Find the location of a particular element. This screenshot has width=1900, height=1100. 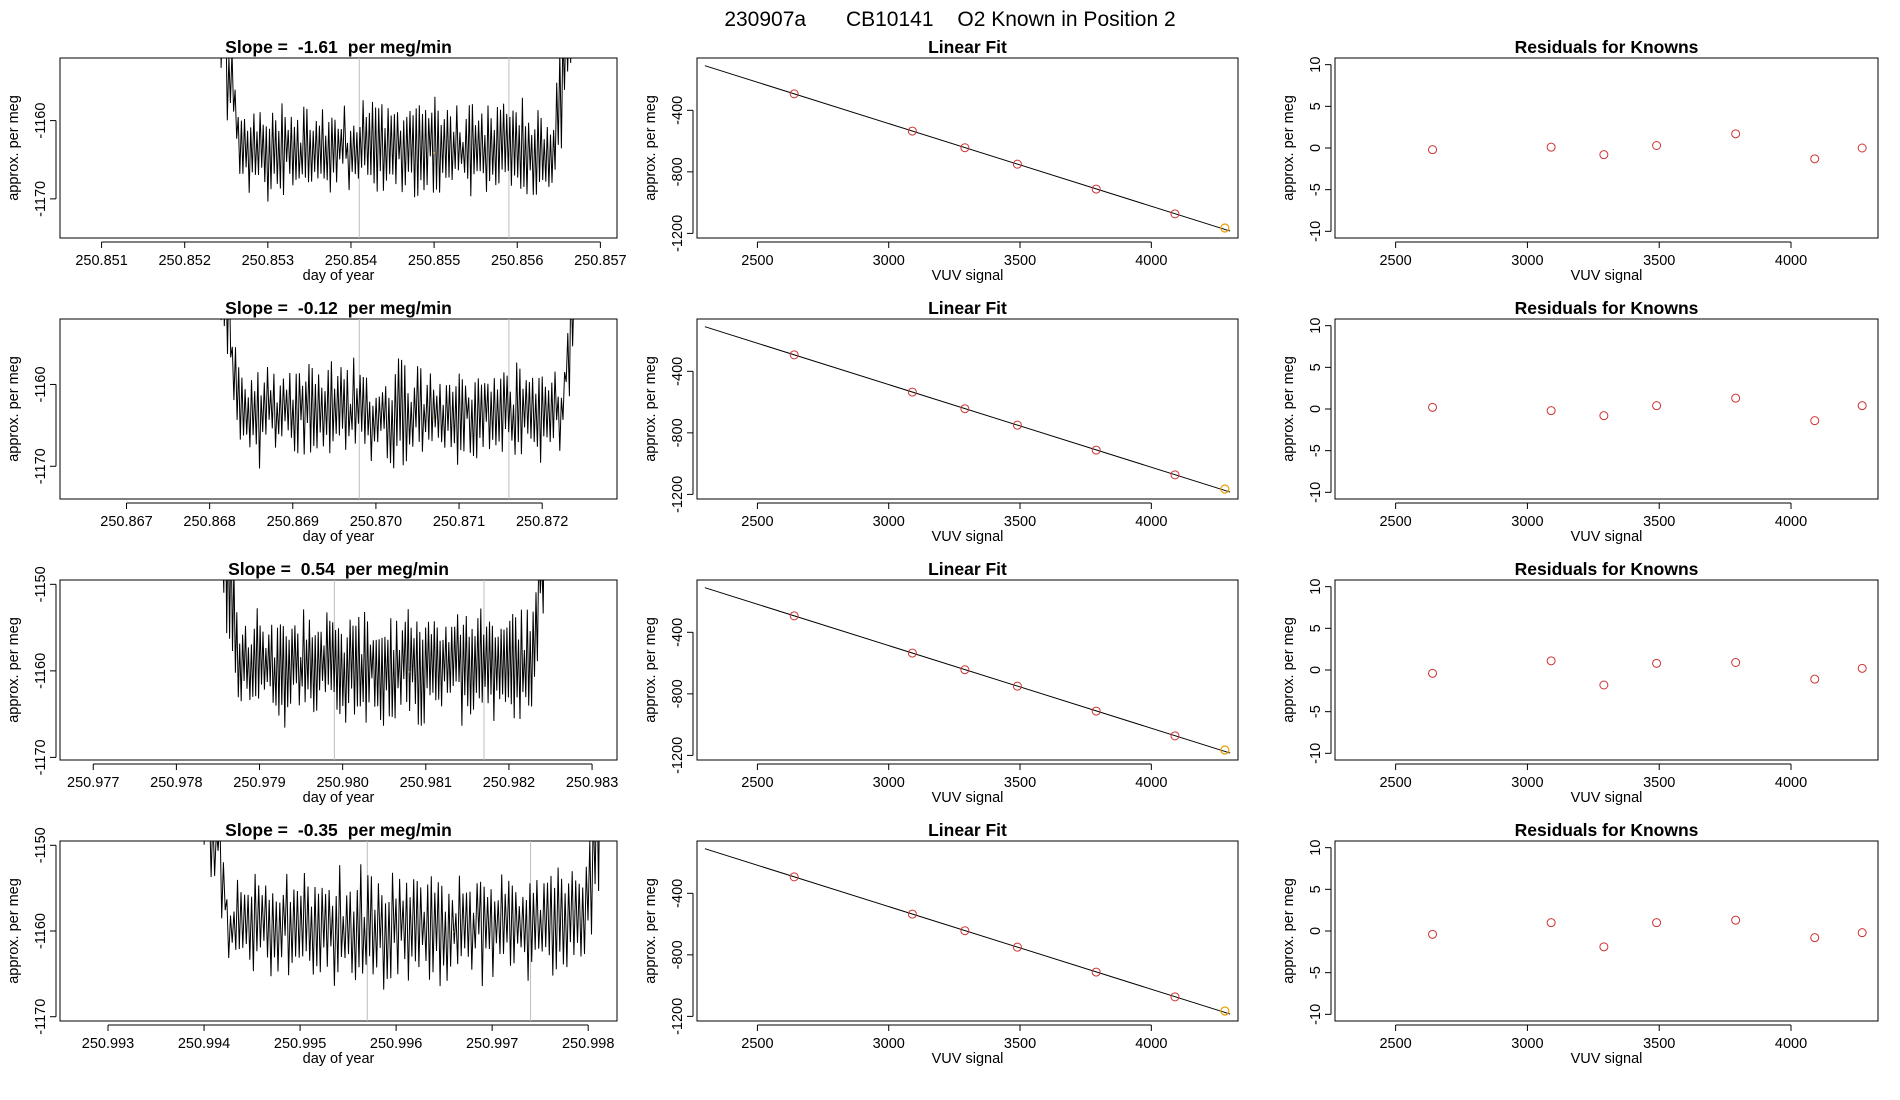

timeseries-x-tick-label: 250.871 is located at coordinates (459, 522).